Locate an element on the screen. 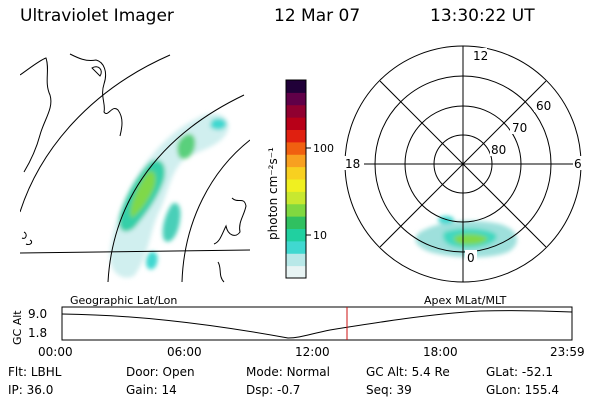 The image size is (600, 400). status-glon: GLon: 155.4 is located at coordinates (522, 390).